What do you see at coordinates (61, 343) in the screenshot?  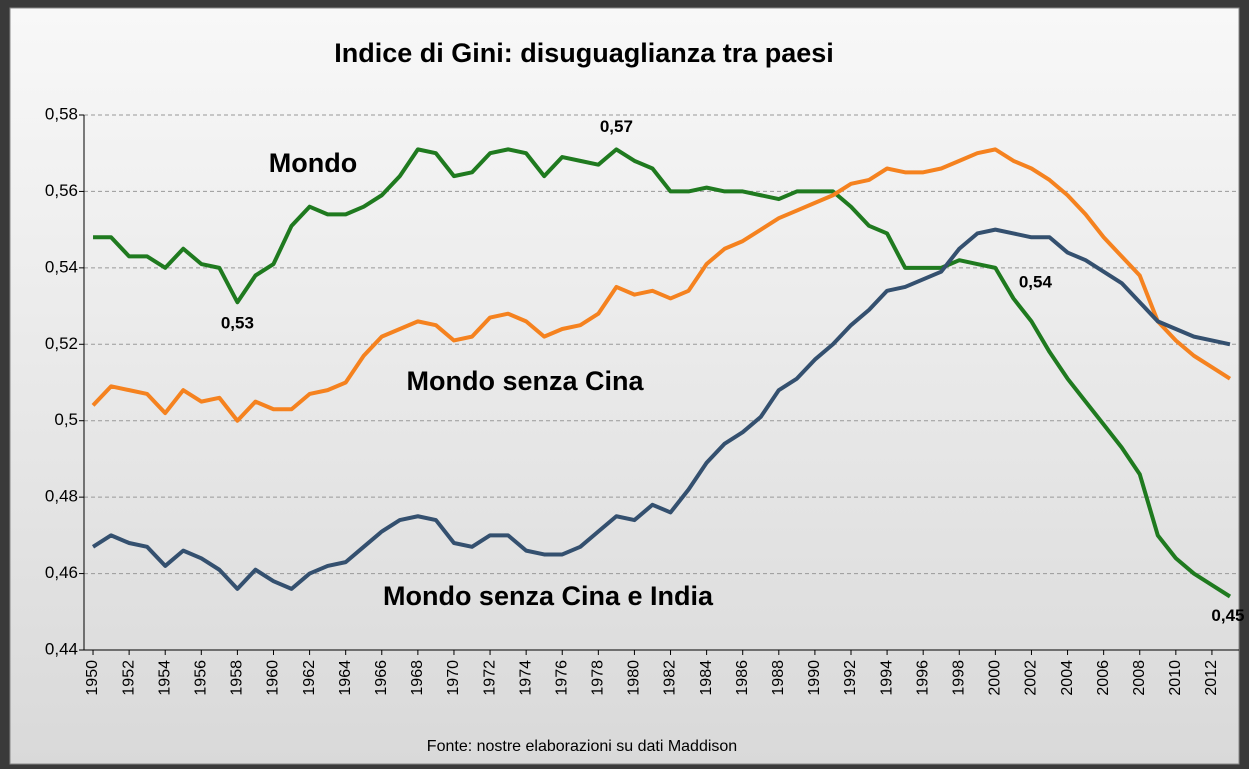 I see `y-tick-label: 0,52` at bounding box center [61, 343].